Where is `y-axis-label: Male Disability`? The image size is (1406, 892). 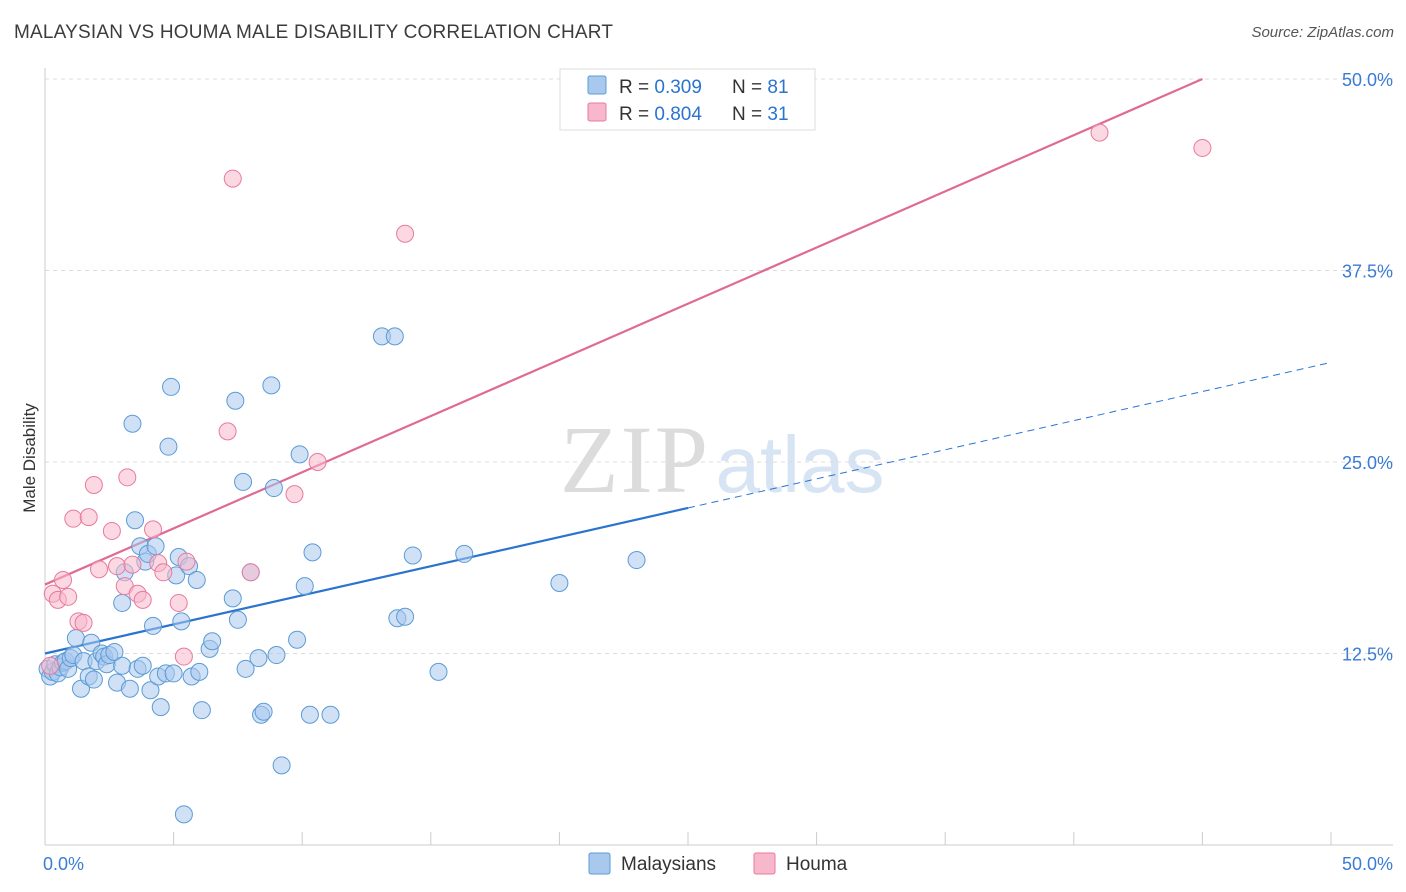
y-axis-label: Male Disability is located at coordinates (29, 458).